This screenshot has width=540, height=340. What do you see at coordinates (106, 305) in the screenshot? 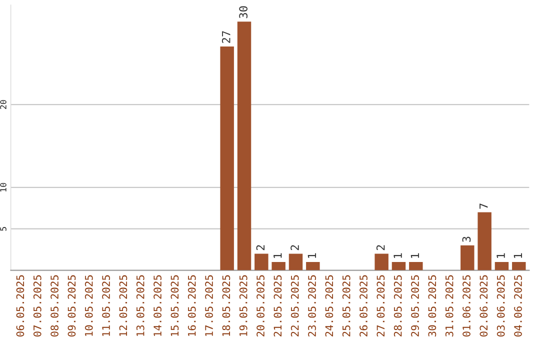
I see `x-tick-label: 11.05.2025` at bounding box center [106, 305].